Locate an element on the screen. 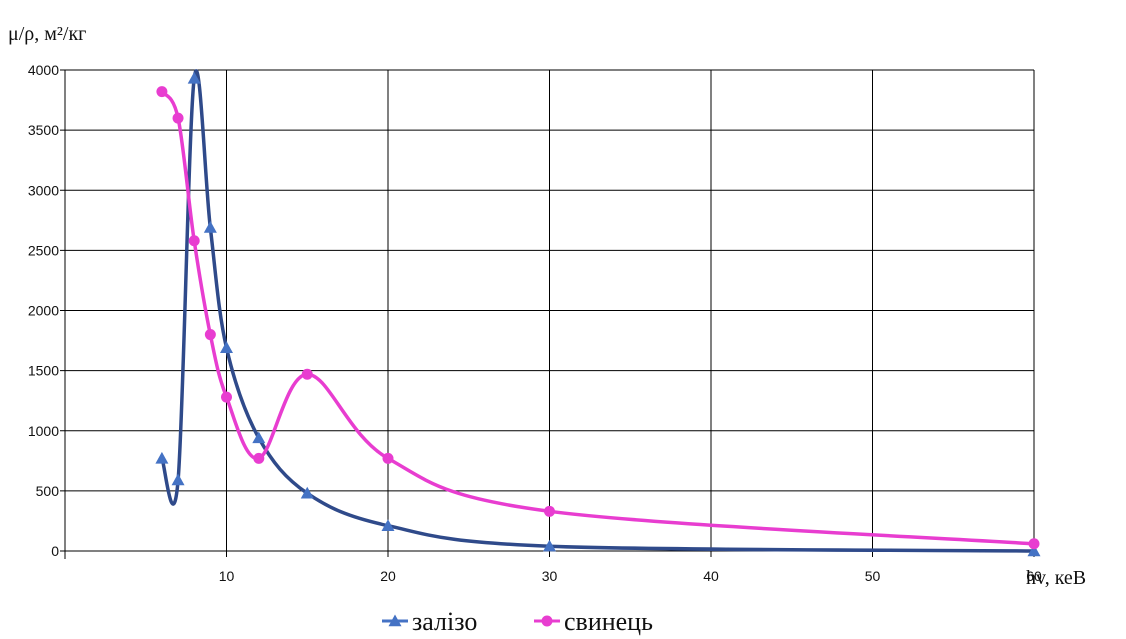  y-tick-label: 2000 is located at coordinates (43, 311).